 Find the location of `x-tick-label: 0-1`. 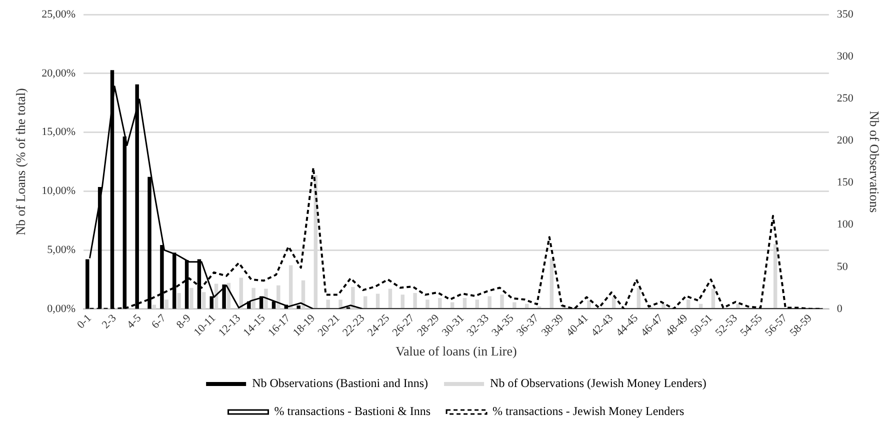

x-tick-label: 0-1 is located at coordinates (84, 322).